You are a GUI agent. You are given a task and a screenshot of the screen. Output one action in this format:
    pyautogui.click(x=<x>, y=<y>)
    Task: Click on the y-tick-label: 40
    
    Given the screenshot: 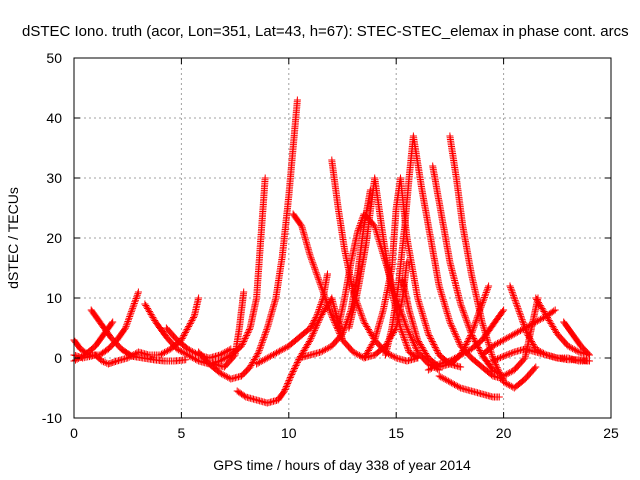 What is the action you would take?
    pyautogui.click(x=54, y=118)
    